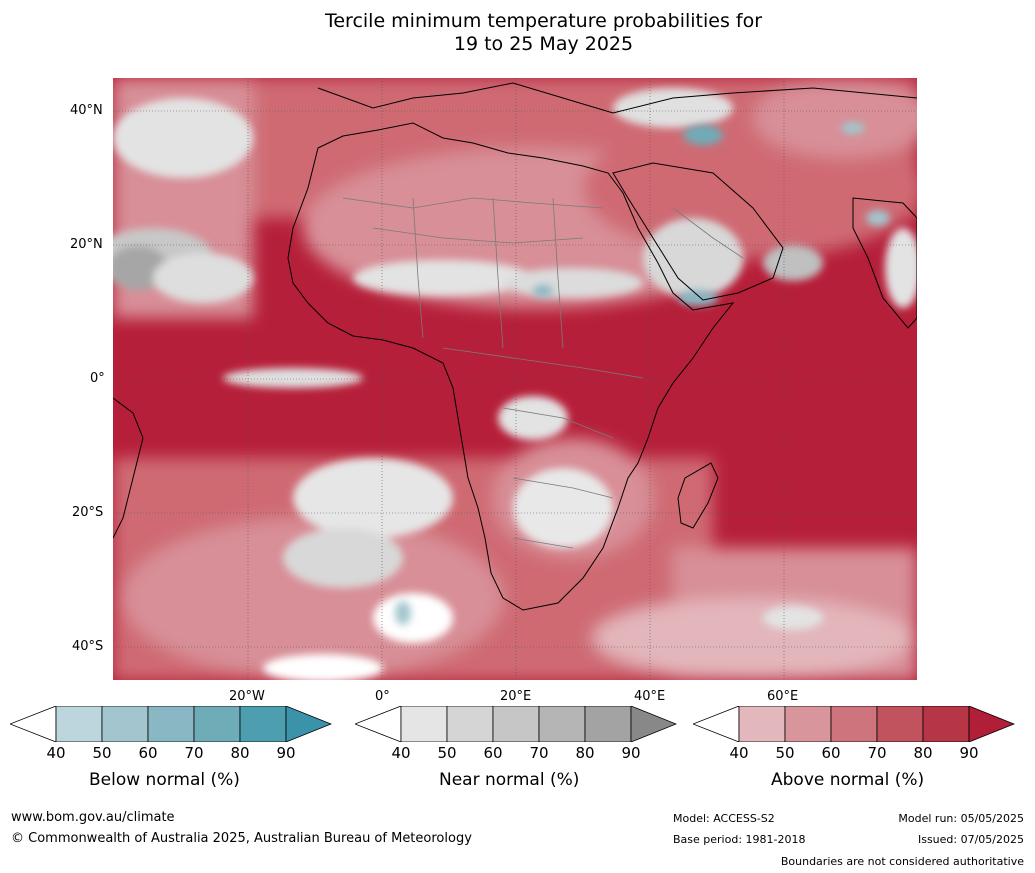 The image size is (1035, 873). What do you see at coordinates (543, 44) in the screenshot?
I see `title-line-2: 19 to 25 May 2025` at bounding box center [543, 44].